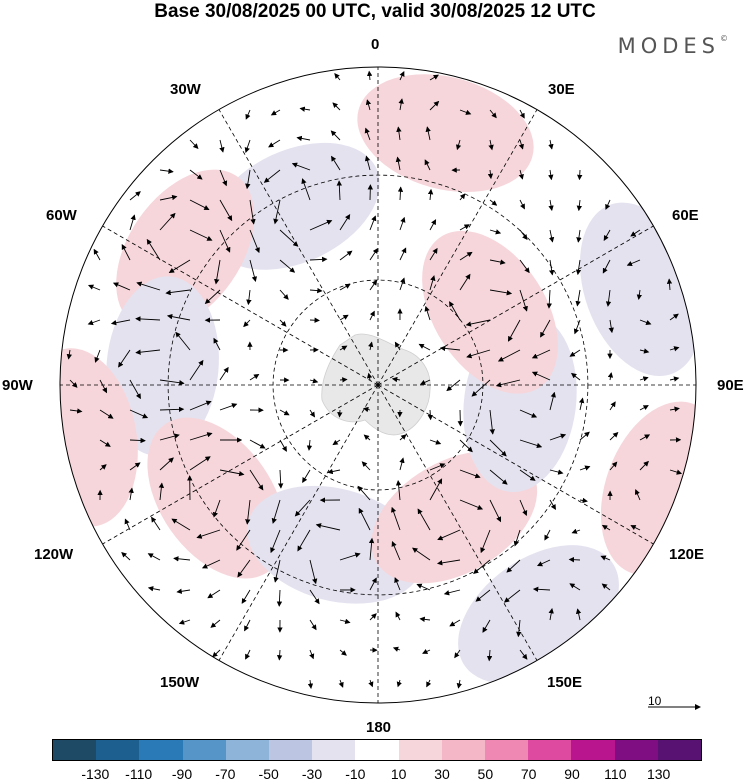  Describe the element at coordinates (54, 554) in the screenshot. I see `lon-label-120w: 120W` at that location.